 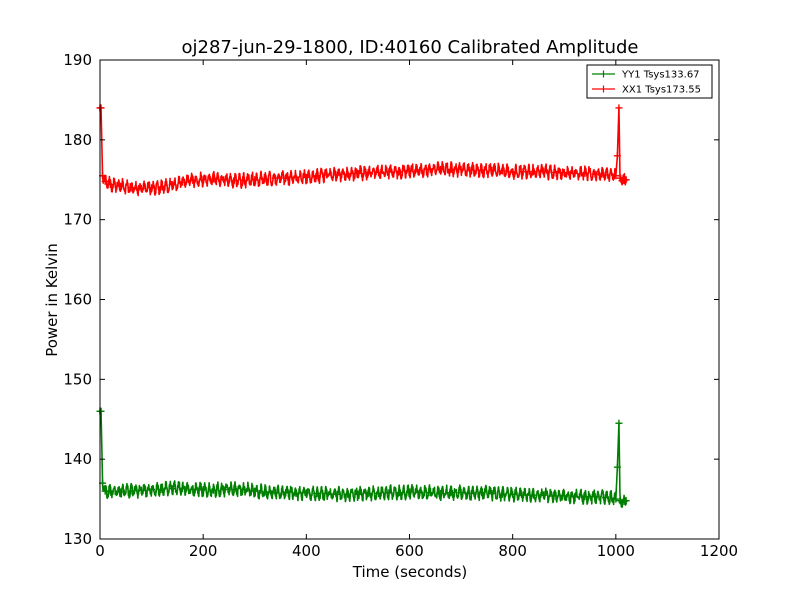 I want to click on x-axis-label: Time (seconds), so click(x=410, y=572).